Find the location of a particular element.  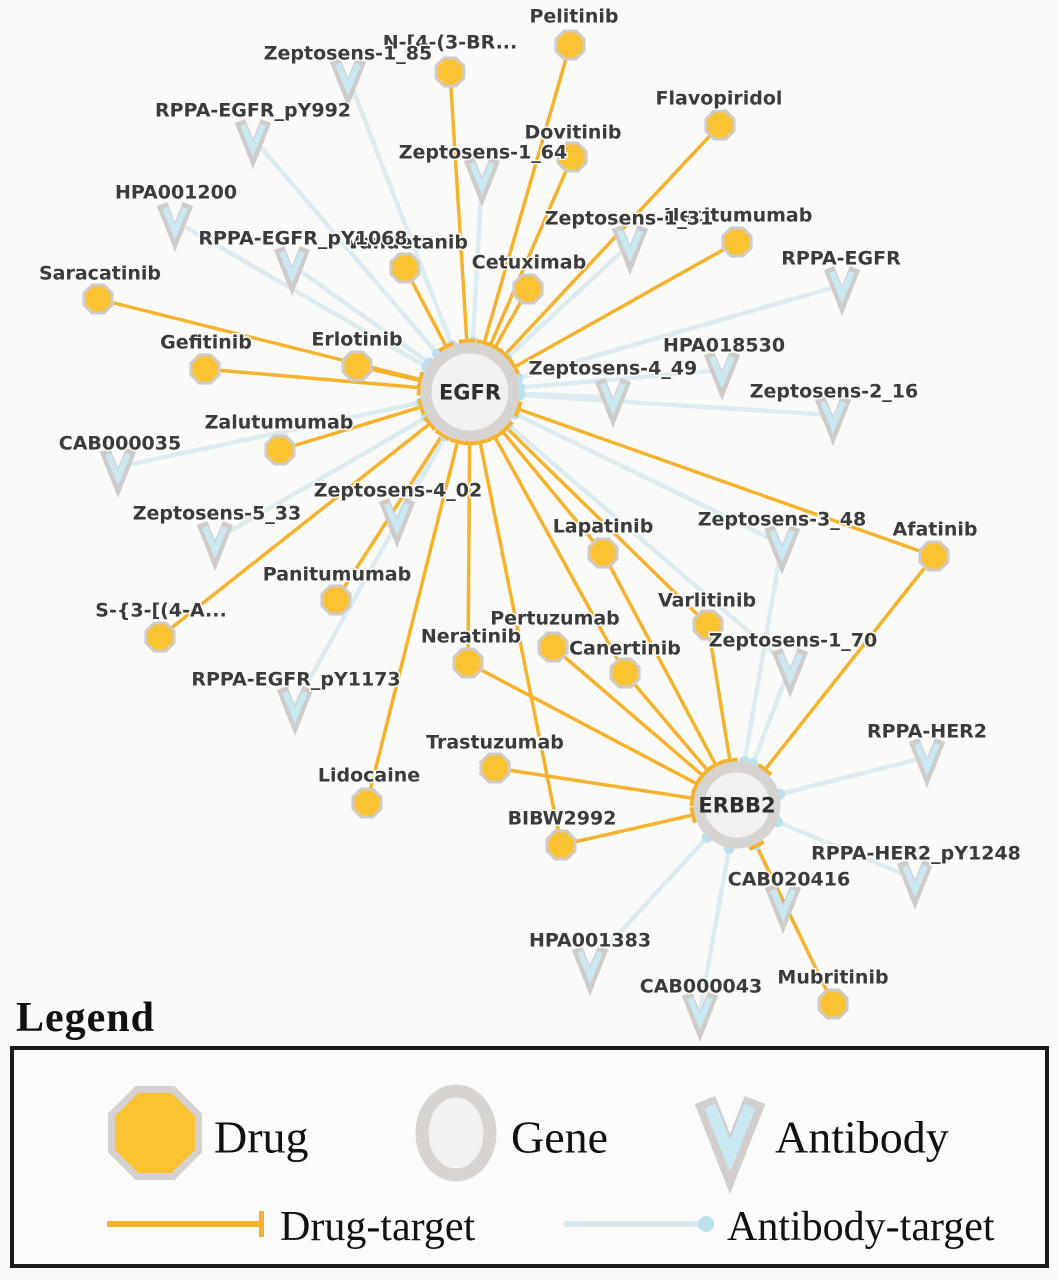

drug-node-dovitinib is located at coordinates (572, 157).